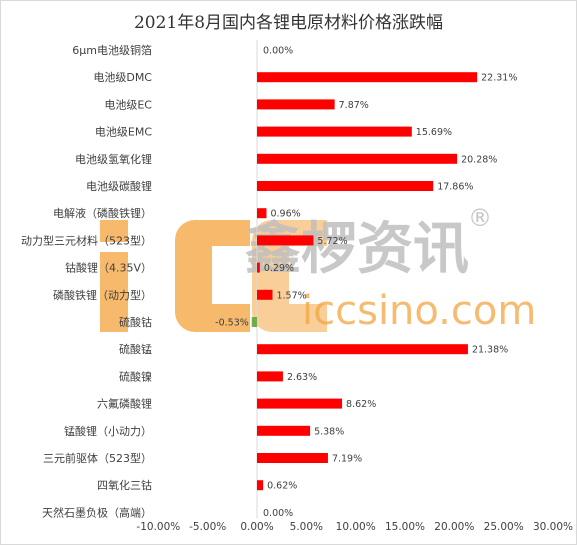  Describe the element at coordinates (347, 459) in the screenshot. I see `data-label: 7.19%` at that location.